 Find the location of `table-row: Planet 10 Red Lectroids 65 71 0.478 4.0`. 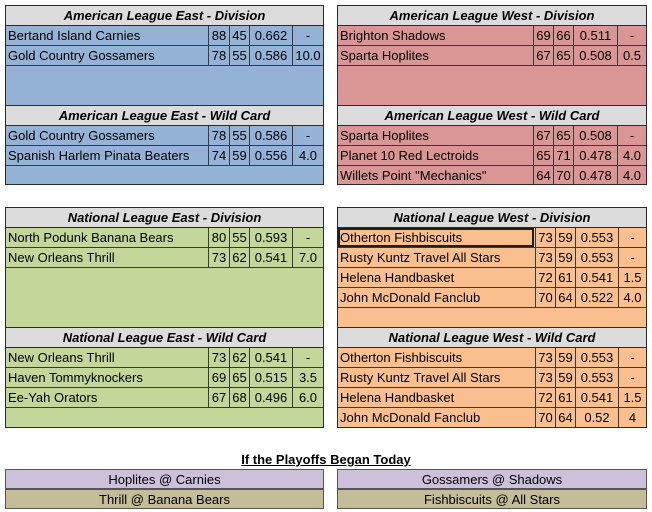

table-row: Planet 10 Red Lectroids 65 71 0.478 4.0 is located at coordinates (492, 156).